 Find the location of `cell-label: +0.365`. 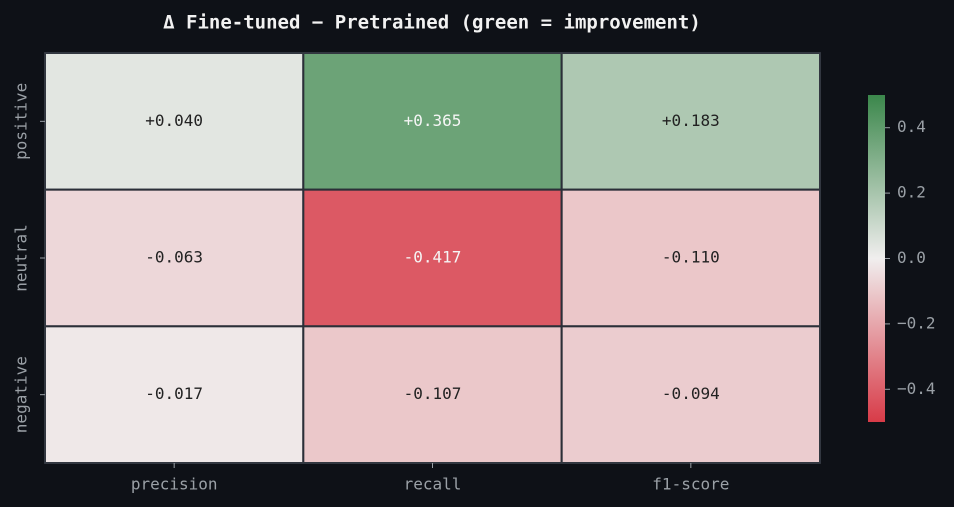

cell-label: +0.365 is located at coordinates (433, 120).